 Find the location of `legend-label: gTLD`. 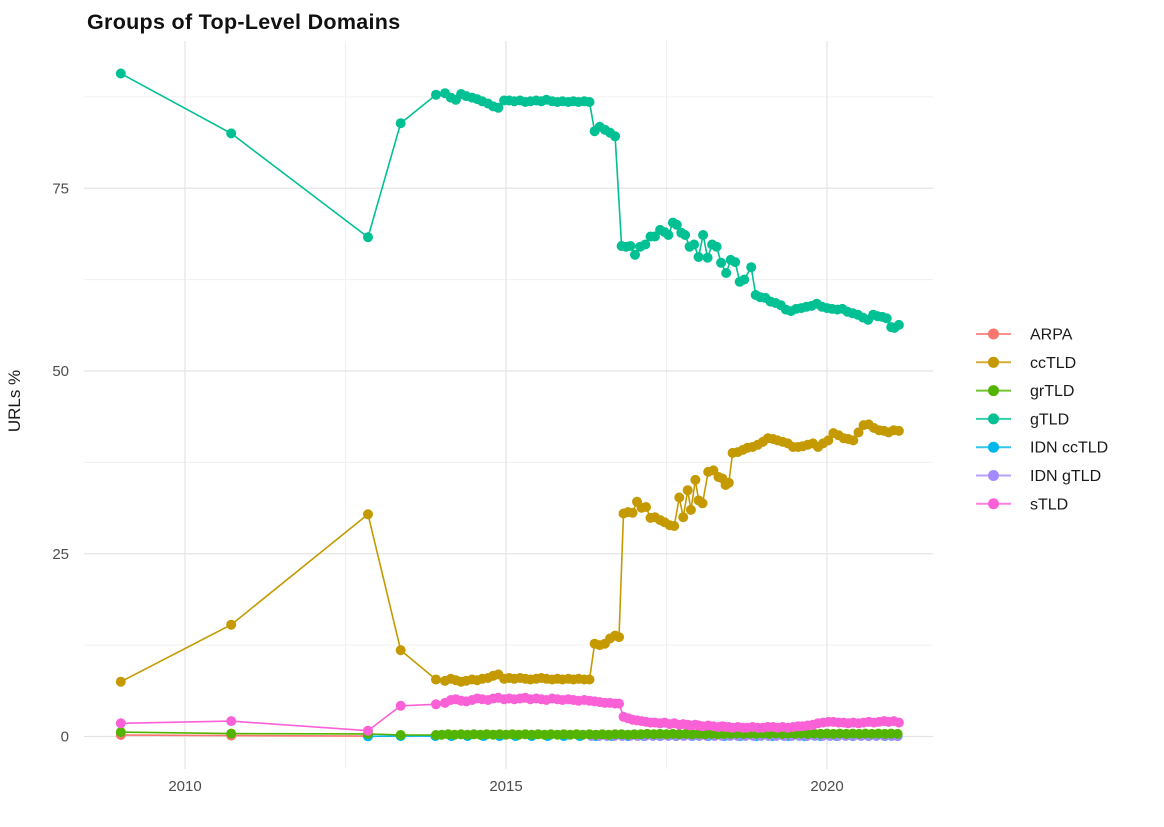

legend-label: gTLD is located at coordinates (1049, 419).